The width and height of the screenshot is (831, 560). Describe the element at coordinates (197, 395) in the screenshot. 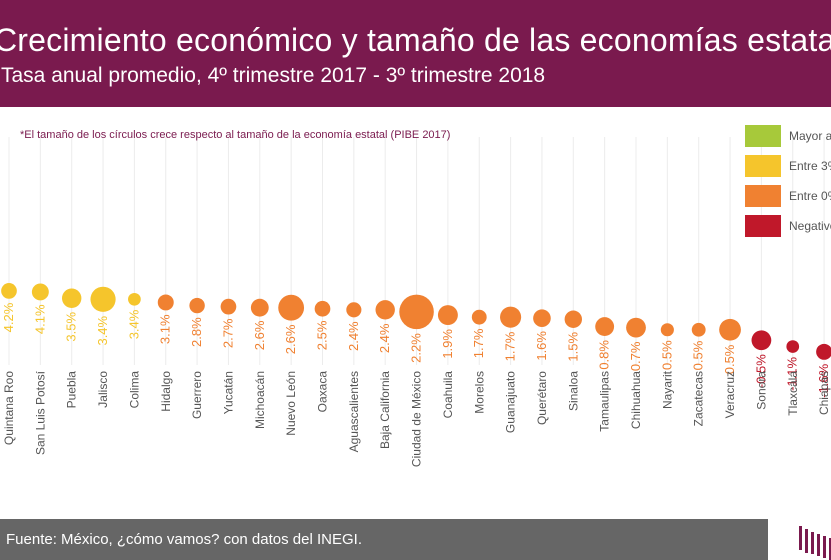

I see `category-label: Guerrero` at that location.